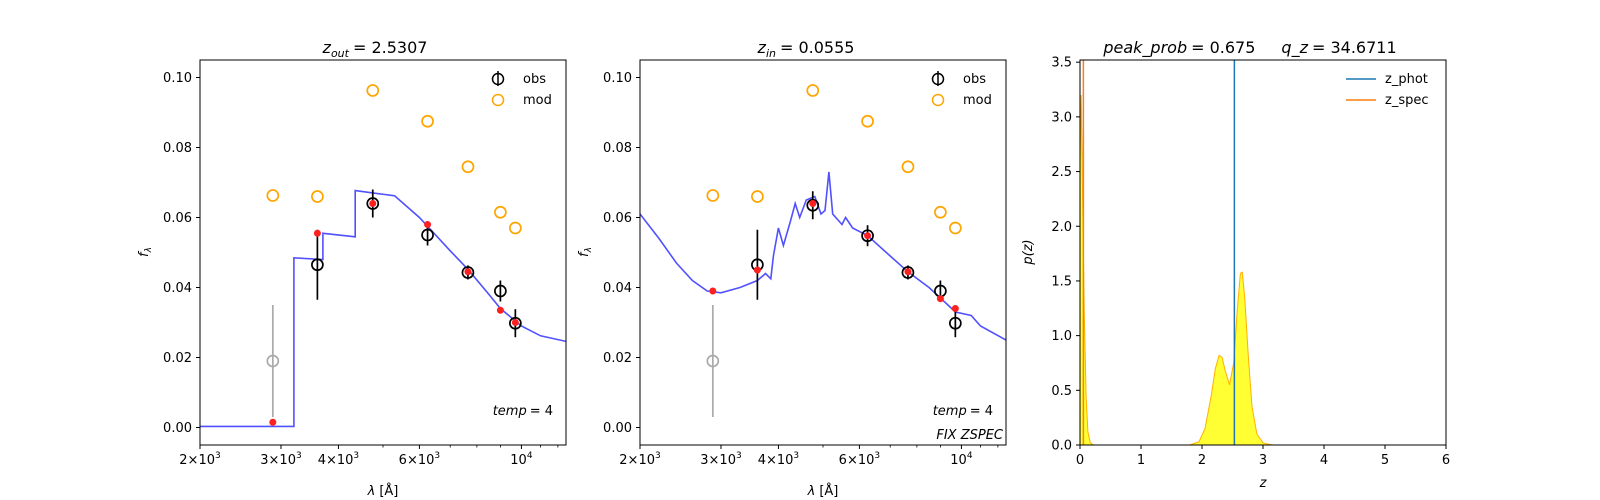 This screenshot has width=1600, height=500. What do you see at coordinates (1202, 460) in the screenshot?
I see `x-tick-label: 2` at bounding box center [1202, 460].